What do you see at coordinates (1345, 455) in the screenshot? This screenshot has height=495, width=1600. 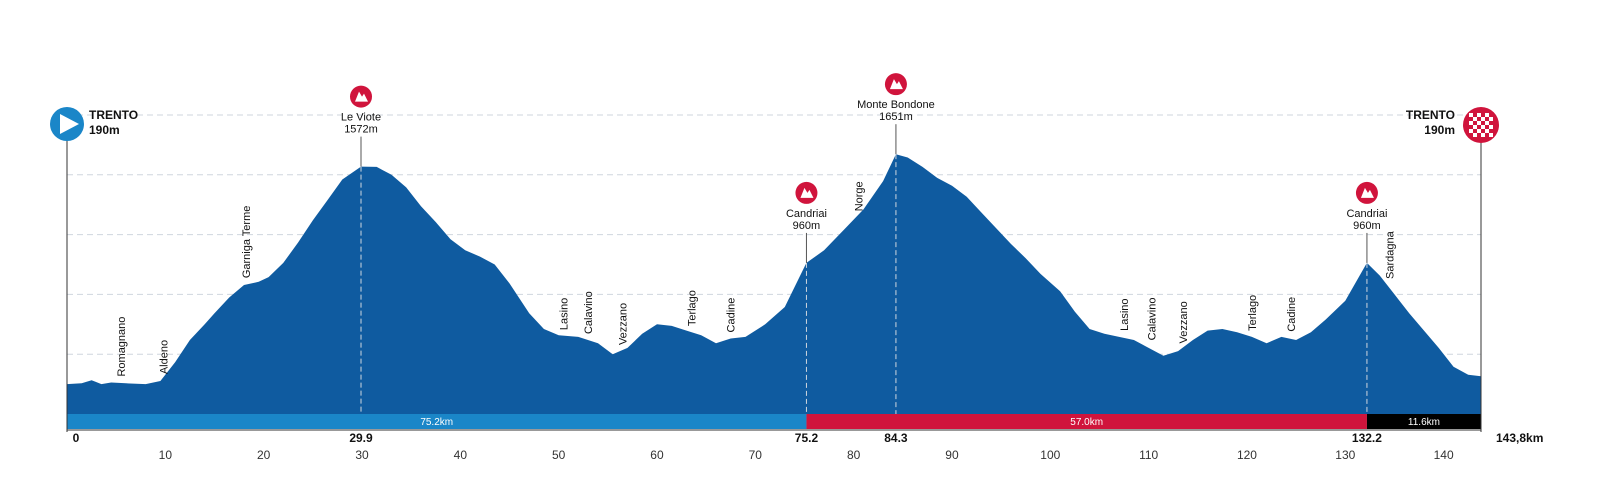 I see `x-tick-label: 130` at bounding box center [1345, 455].